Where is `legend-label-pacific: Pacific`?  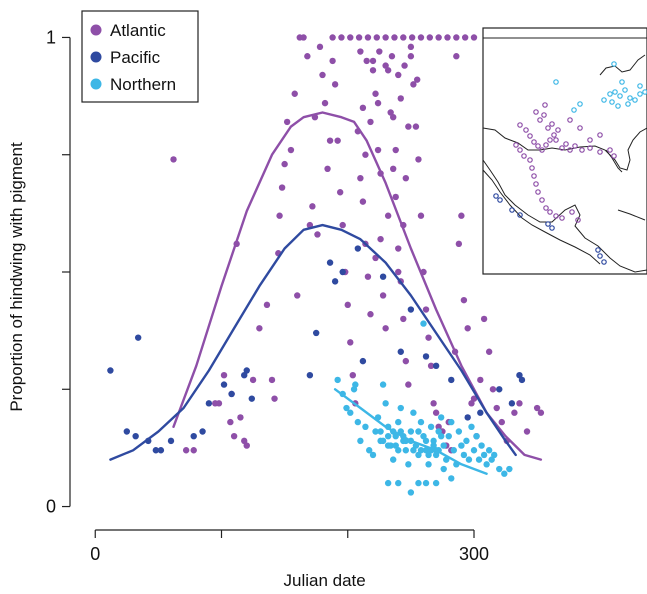 legend-label-pacific: Pacific is located at coordinates (135, 57).